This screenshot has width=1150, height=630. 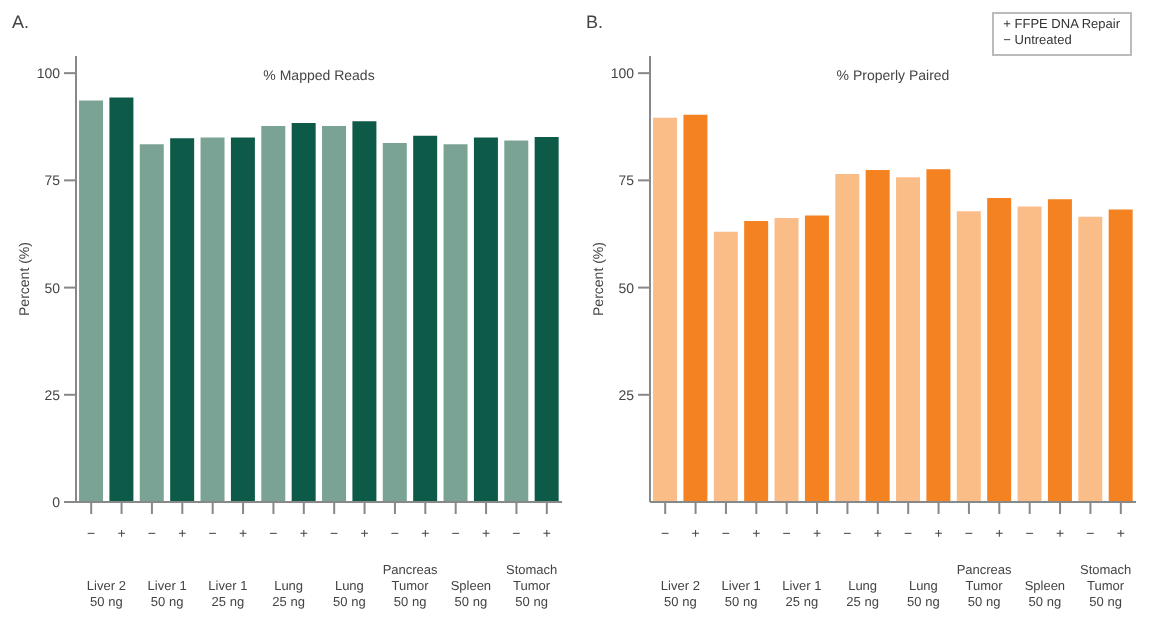 I want to click on chart-title: B., so click(x=595, y=22).